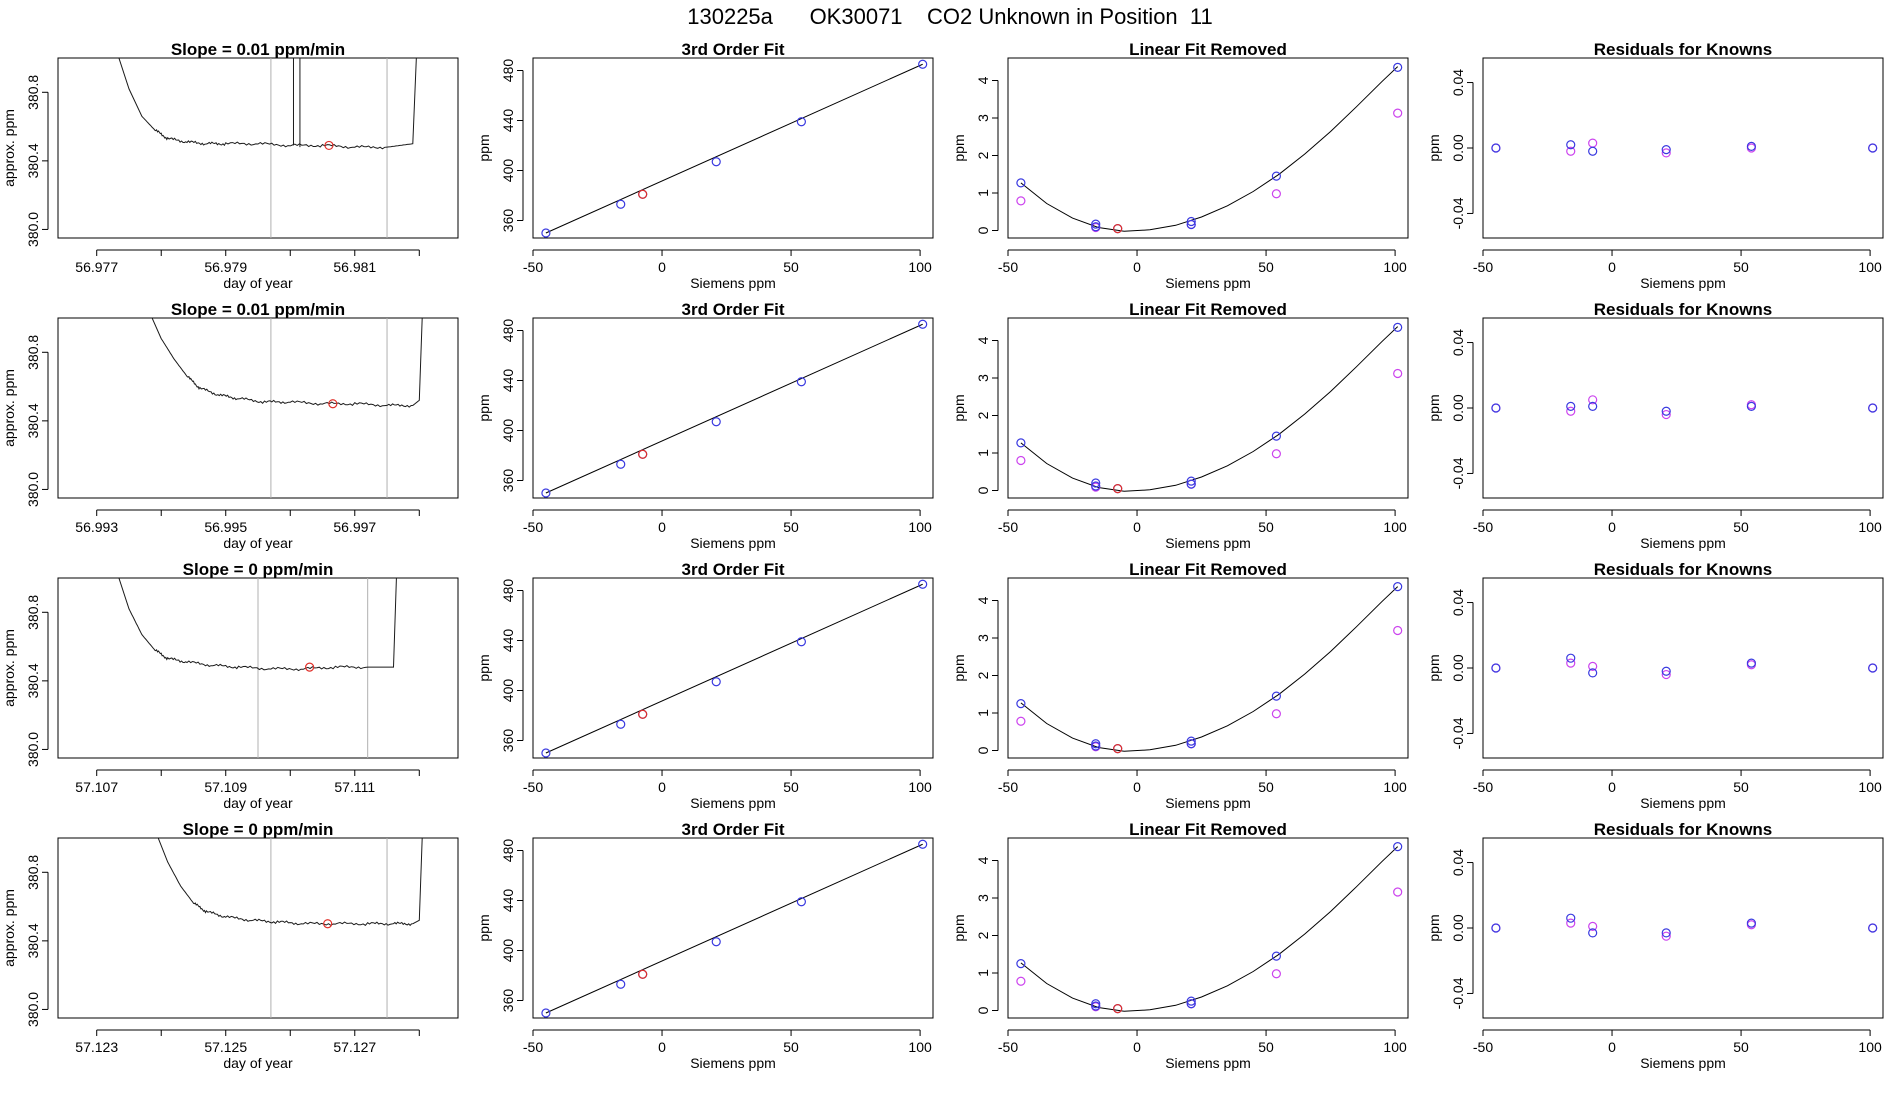 Image resolution: width=1900 pixels, height=1100 pixels. Describe the element at coordinates (733, 49) in the screenshot. I see `panel-title: 3rd Order Fit` at that location.